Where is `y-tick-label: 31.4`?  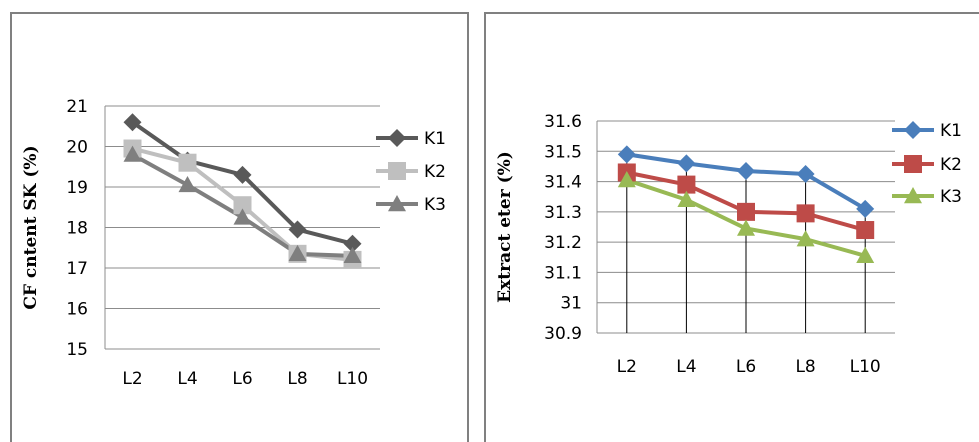
y-tick-label: 31.4 is located at coordinates (563, 183).